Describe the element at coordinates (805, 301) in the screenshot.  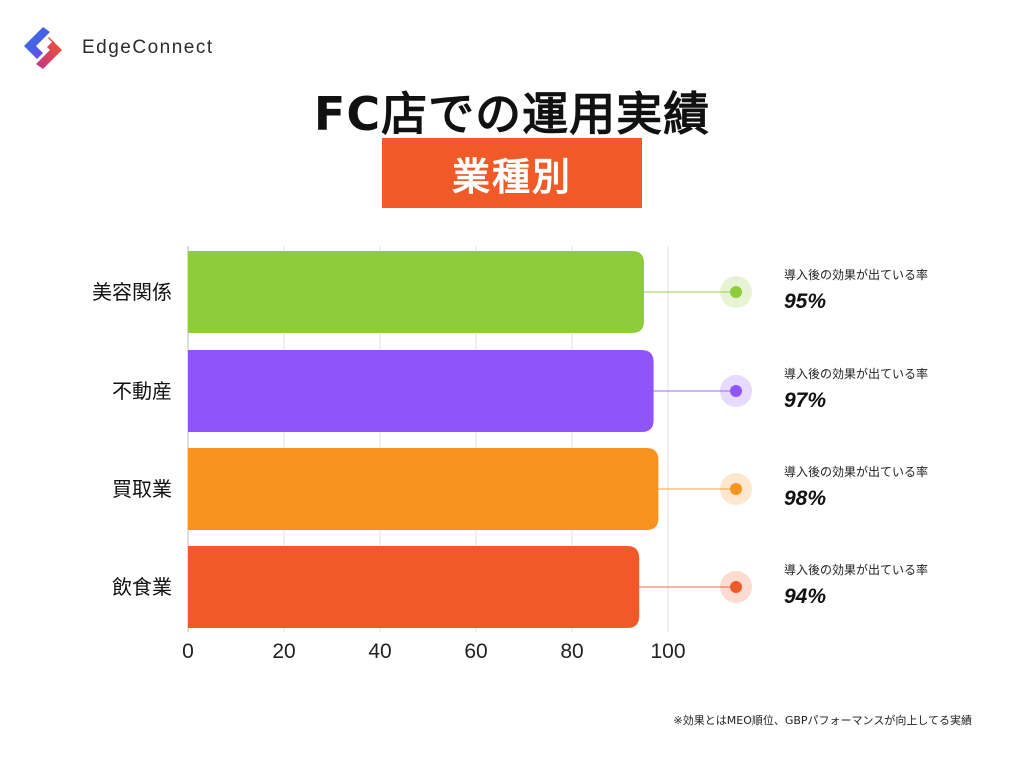
I see `value-label: 95%` at that location.